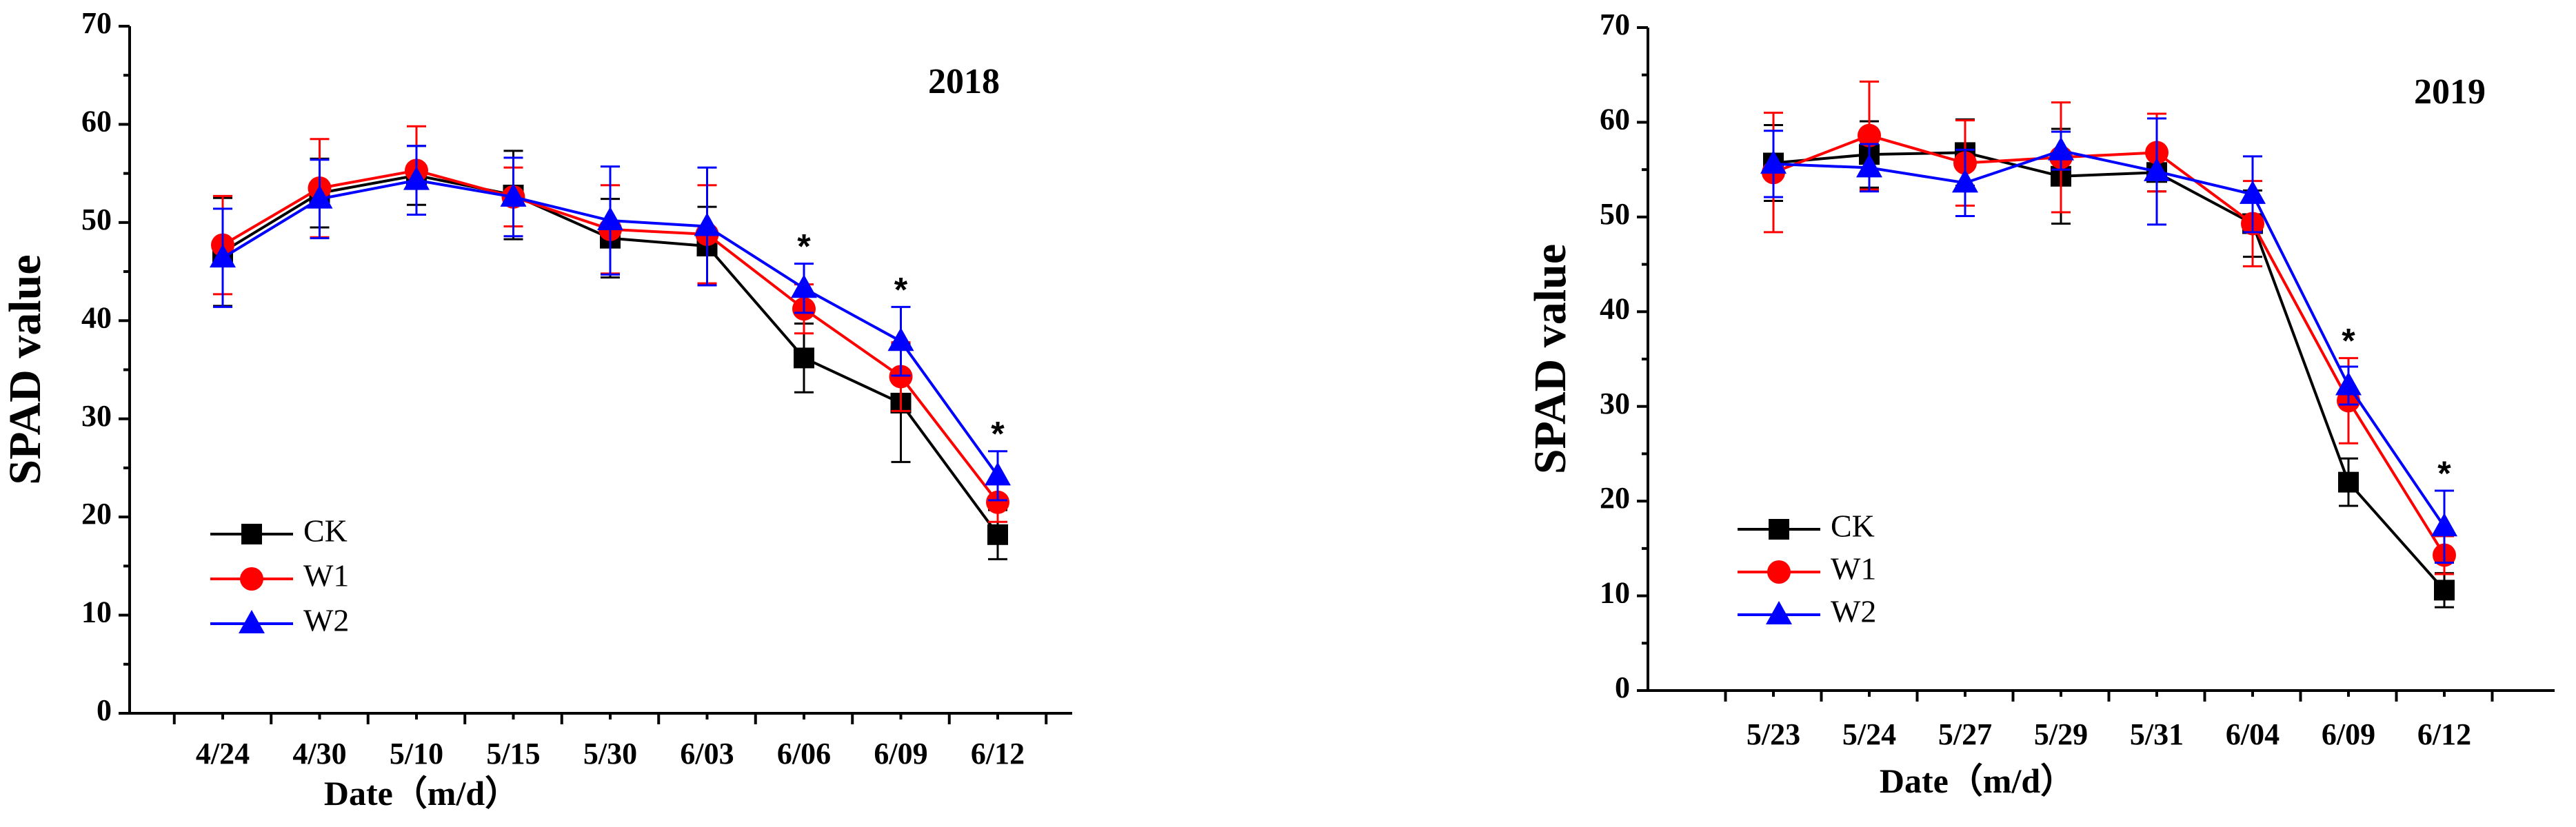 This screenshot has width=2576, height=827. Describe the element at coordinates (2157, 734) in the screenshot. I see `x-tick-label: 5/31` at that location.